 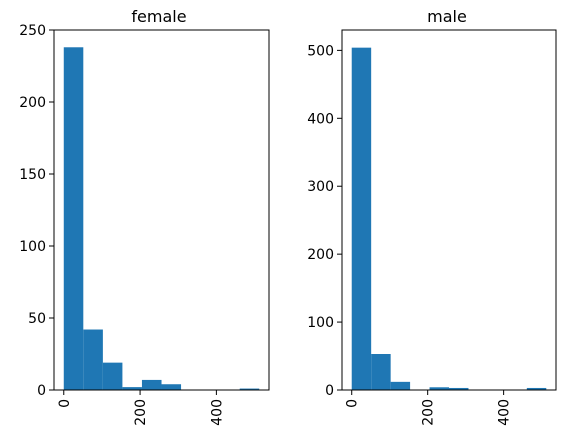 What do you see at coordinates (141, 412) in the screenshot?
I see `female-xtick-label-1: 200` at bounding box center [141, 412].